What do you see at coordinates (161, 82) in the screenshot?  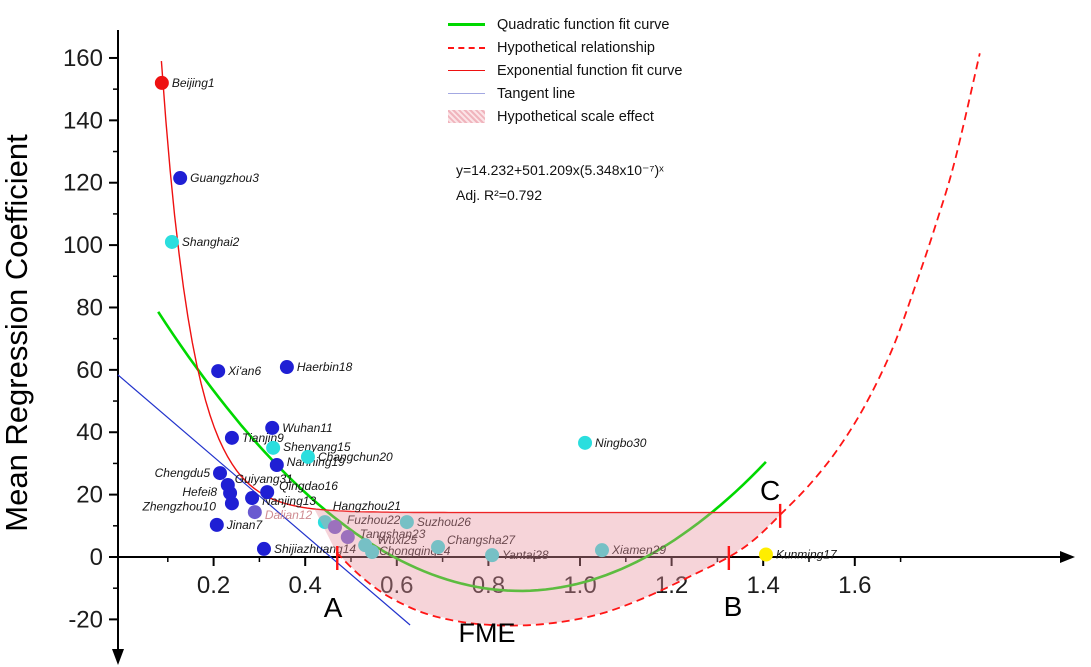 I see `data-point-Beijing1` at bounding box center [161, 82].